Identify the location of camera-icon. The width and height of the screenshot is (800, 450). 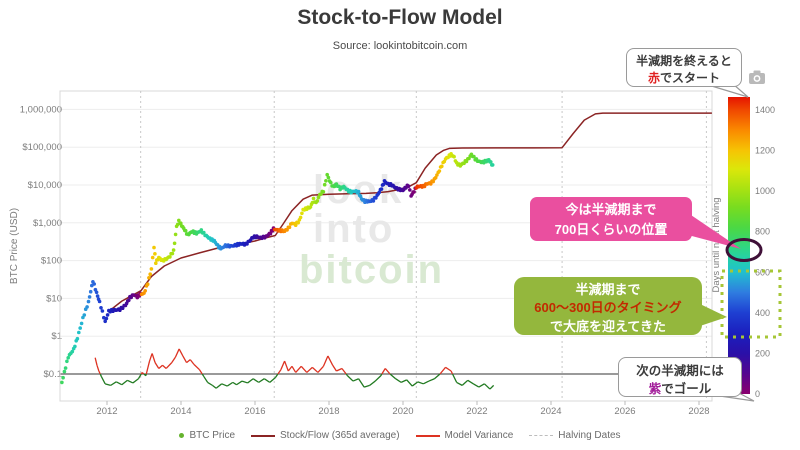
(757, 77).